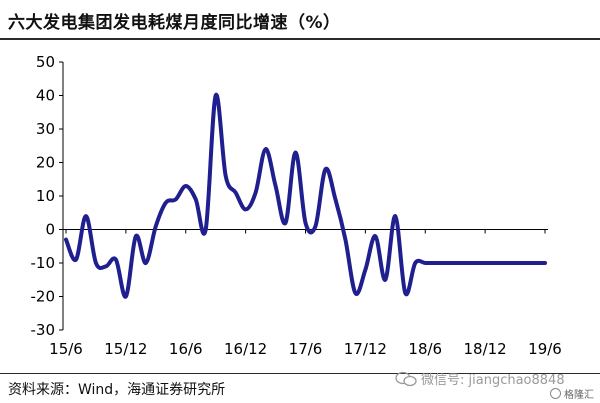 This screenshot has height=403, width=600. What do you see at coordinates (117, 390) in the screenshot?
I see `source-note: 资料来源：Wind，海通证券研究所` at bounding box center [117, 390].